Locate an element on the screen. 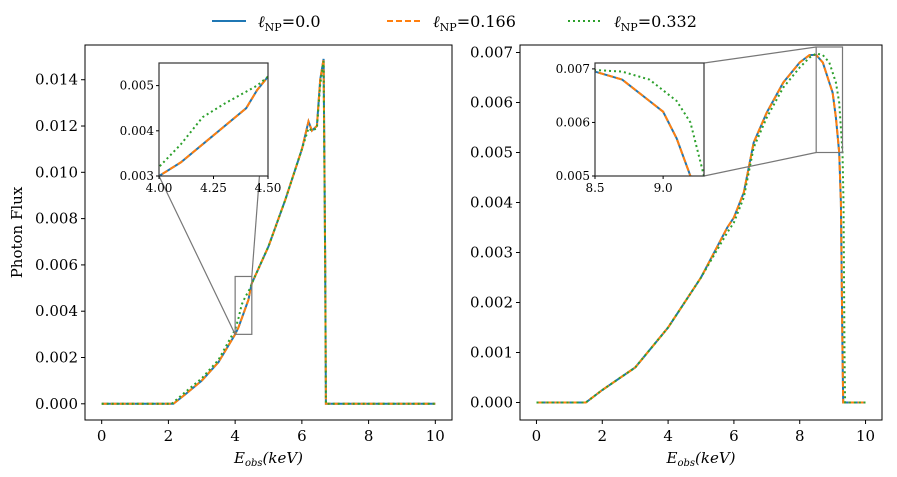 The width and height of the screenshot is (897, 477). legend-value: =0.166 is located at coordinates (486, 21).